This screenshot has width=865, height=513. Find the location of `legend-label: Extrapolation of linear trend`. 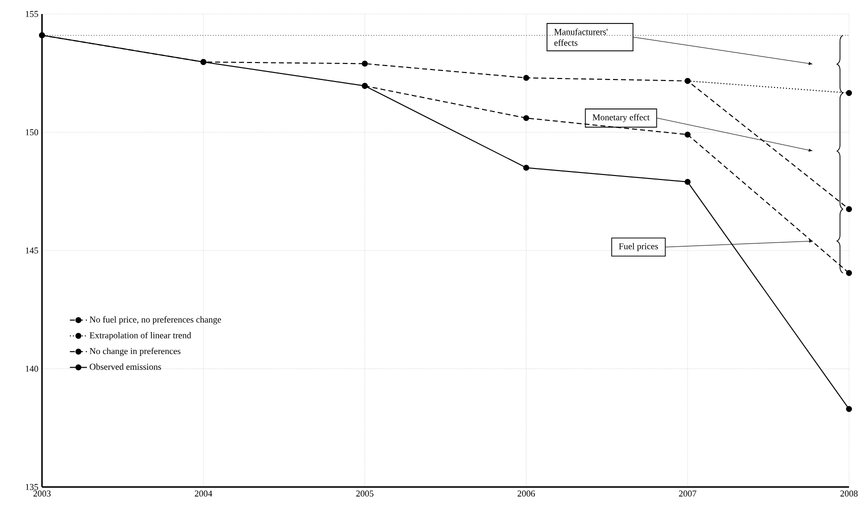

legend-label: Extrapolation of linear trend is located at coordinates (141, 336).